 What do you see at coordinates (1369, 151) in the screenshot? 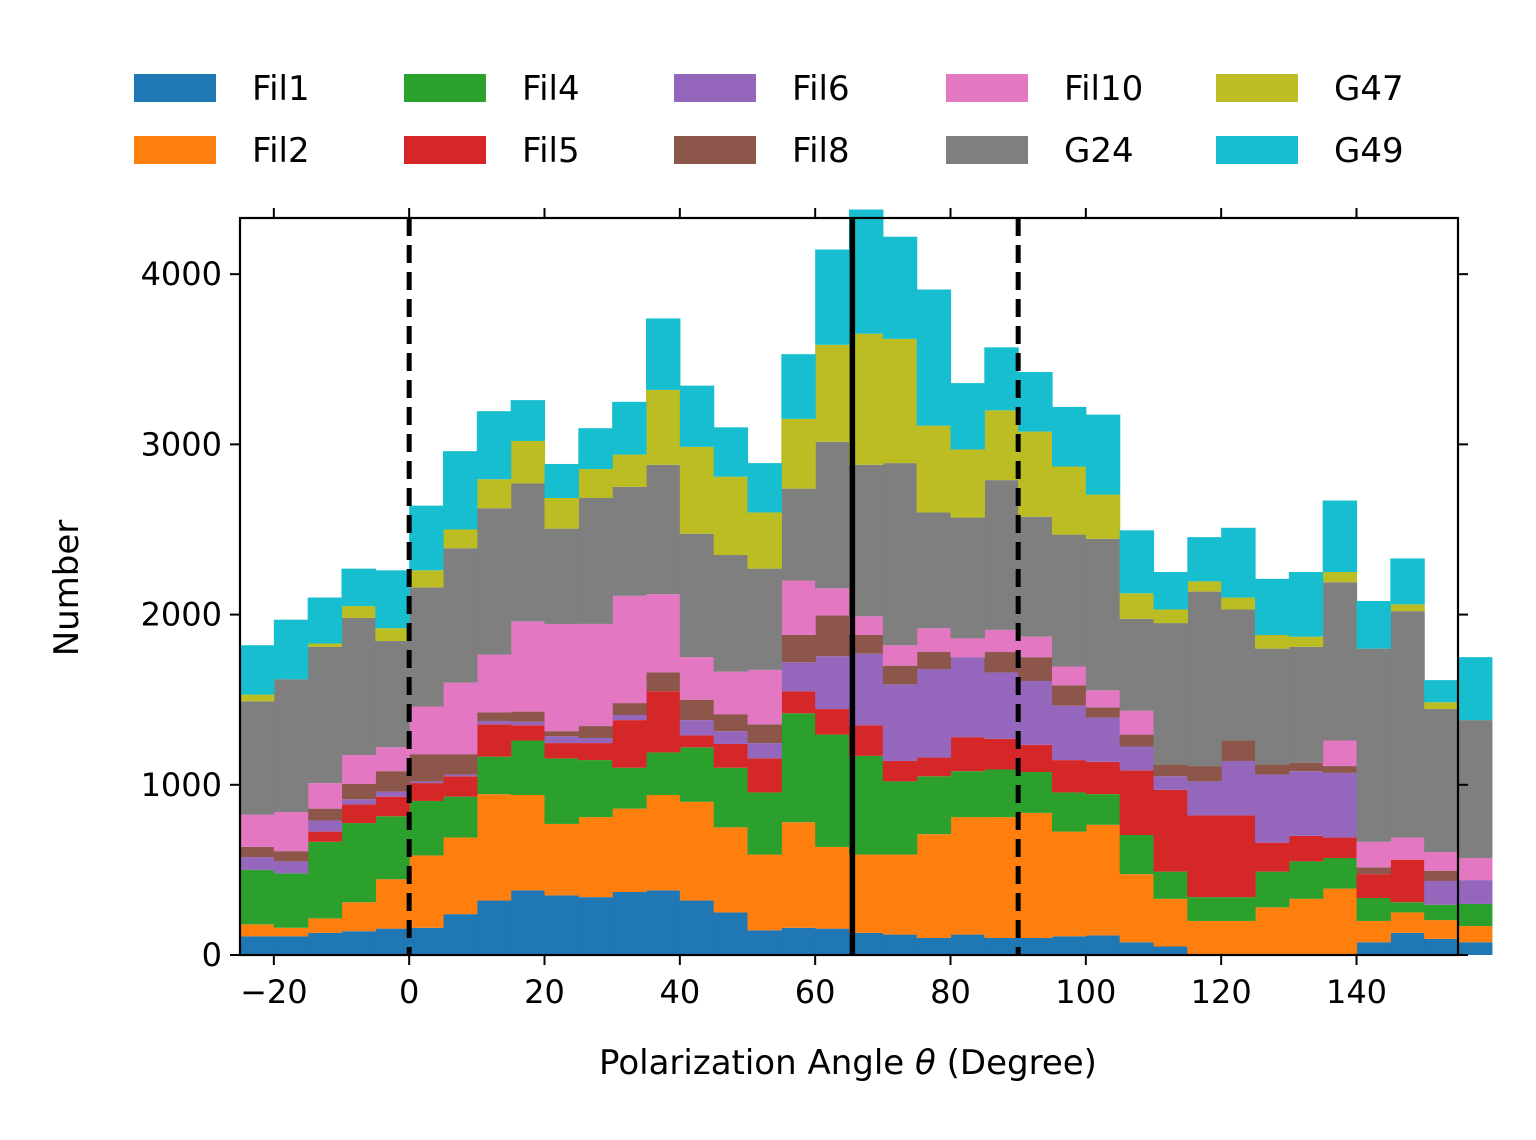
I see `legend-label: G49` at bounding box center [1369, 151].